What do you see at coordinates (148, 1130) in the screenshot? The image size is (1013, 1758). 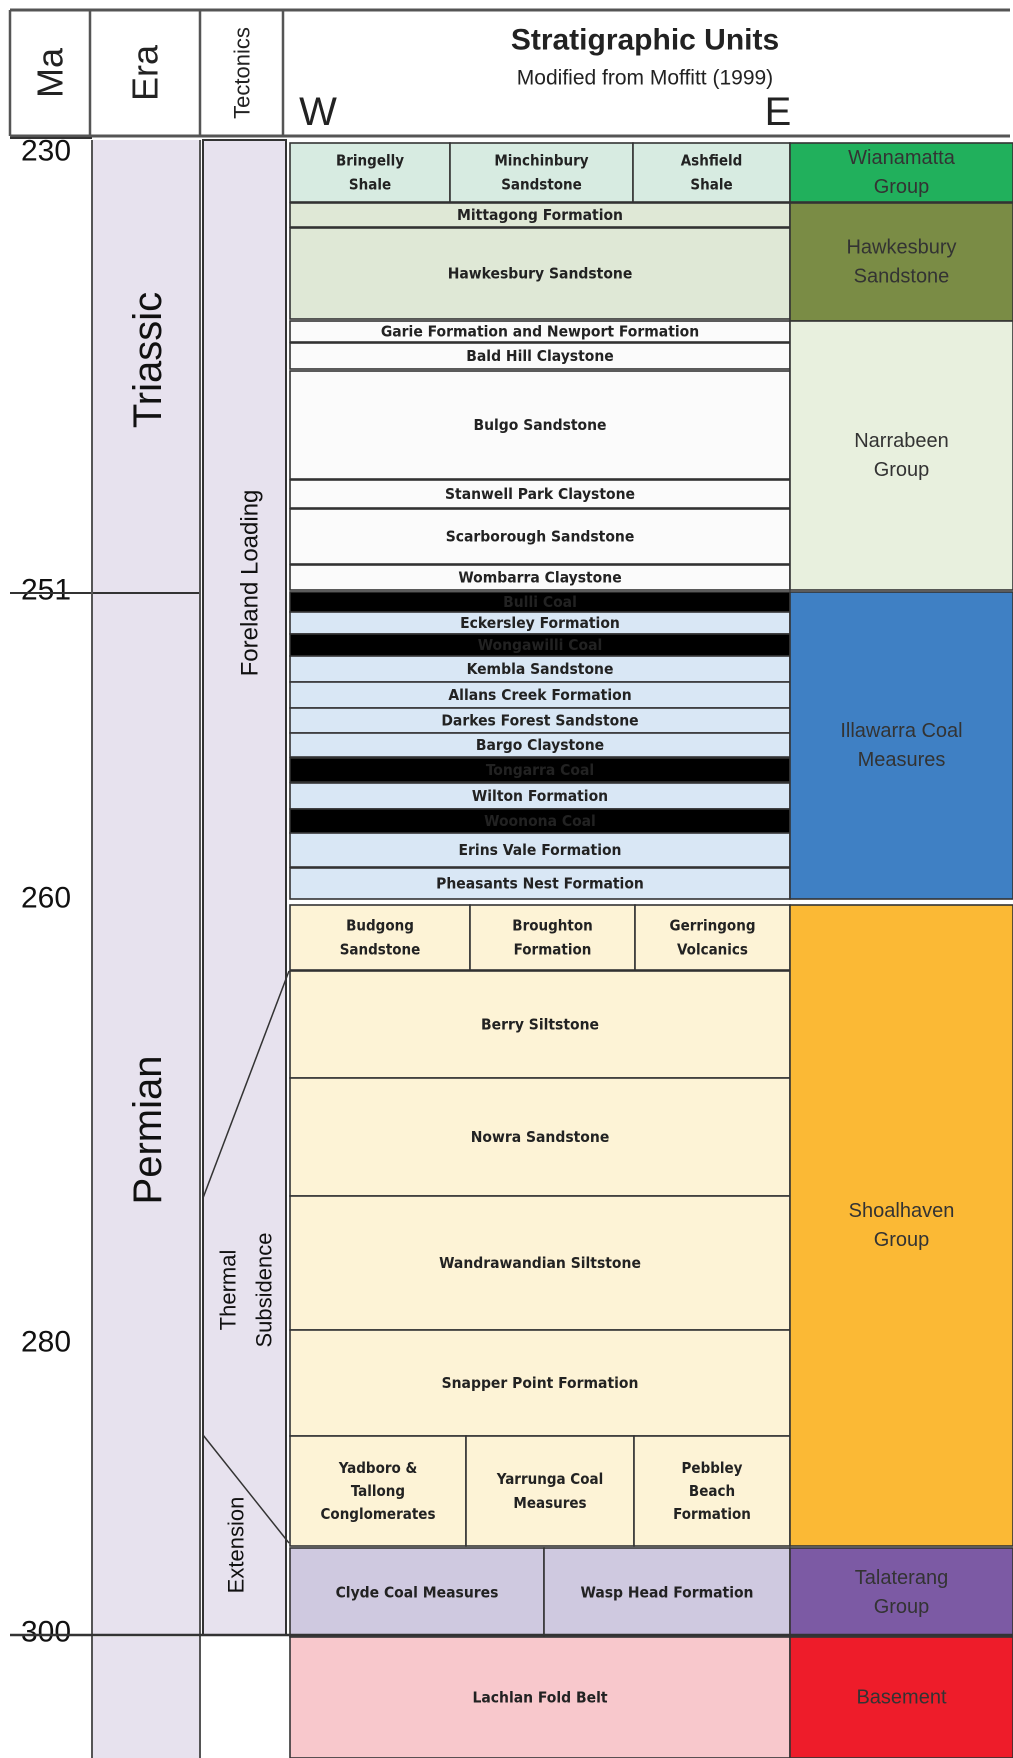 I see `era-permian: Permian` at bounding box center [148, 1130].